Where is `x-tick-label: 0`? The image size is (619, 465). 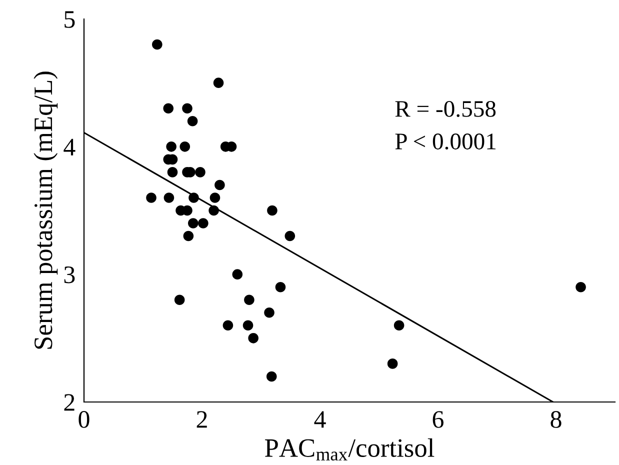 x-tick-label: 0 is located at coordinates (84, 419).